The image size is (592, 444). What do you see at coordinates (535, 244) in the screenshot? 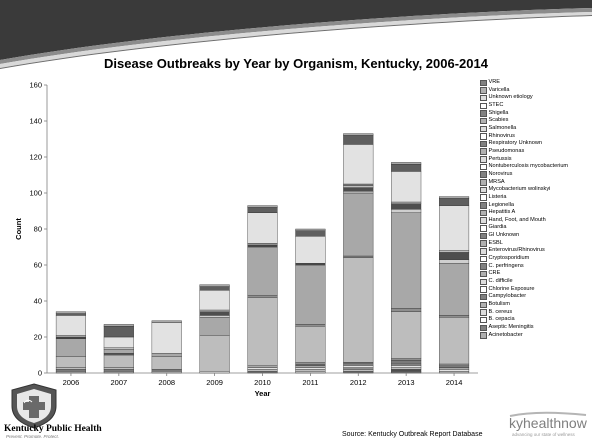
I see `legend-item: ESBL` at bounding box center [535, 244].